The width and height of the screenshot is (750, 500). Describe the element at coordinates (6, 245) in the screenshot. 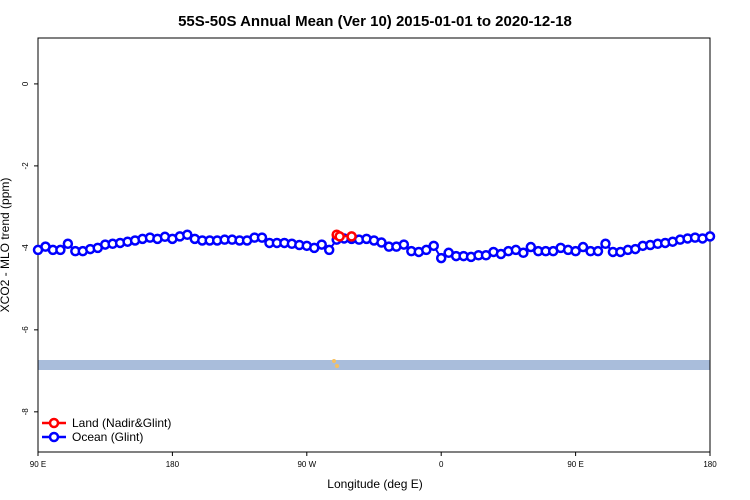

I see `y-axis-label: XCO2 - MLO trend (ppm)` at that location.